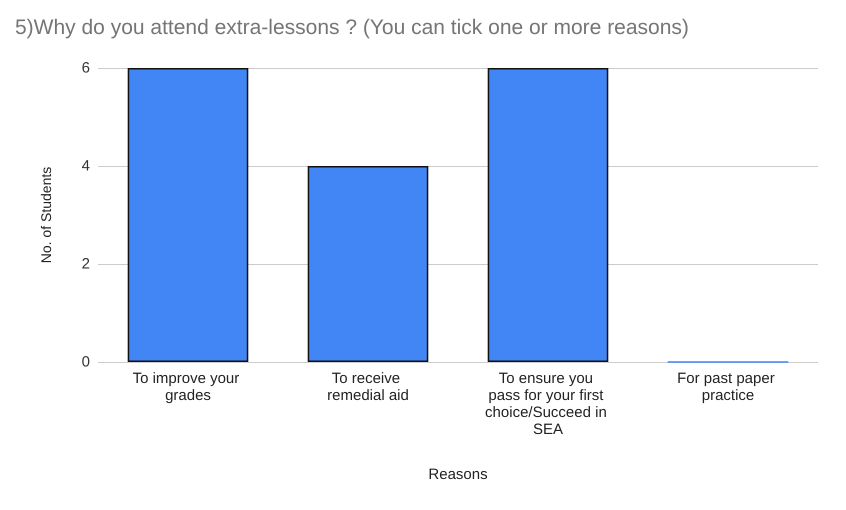 This screenshot has height=510, width=846. I want to click on x-tick-label: For past paper practice, so click(728, 387).